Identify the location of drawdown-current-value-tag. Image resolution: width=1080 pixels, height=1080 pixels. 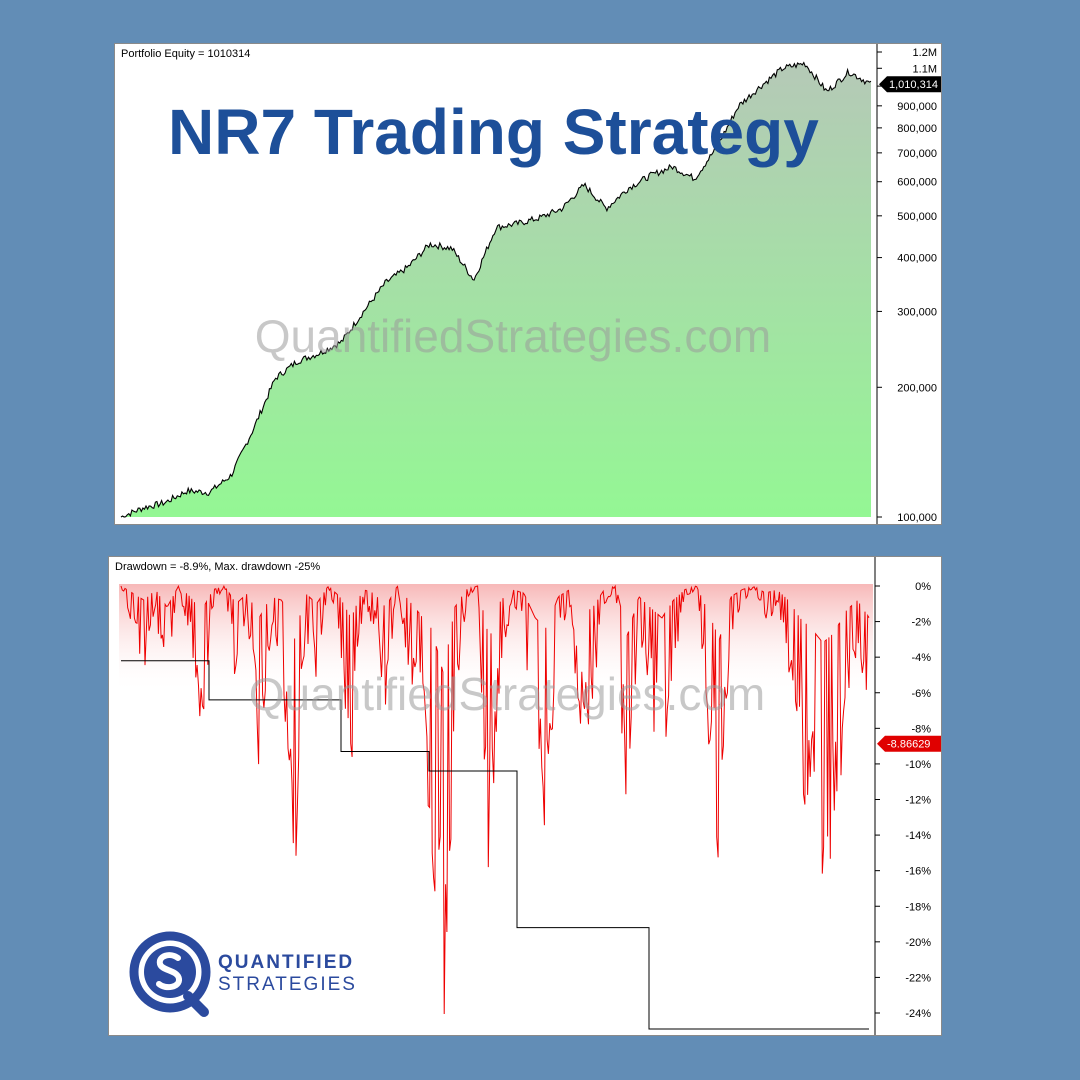
(909, 743).